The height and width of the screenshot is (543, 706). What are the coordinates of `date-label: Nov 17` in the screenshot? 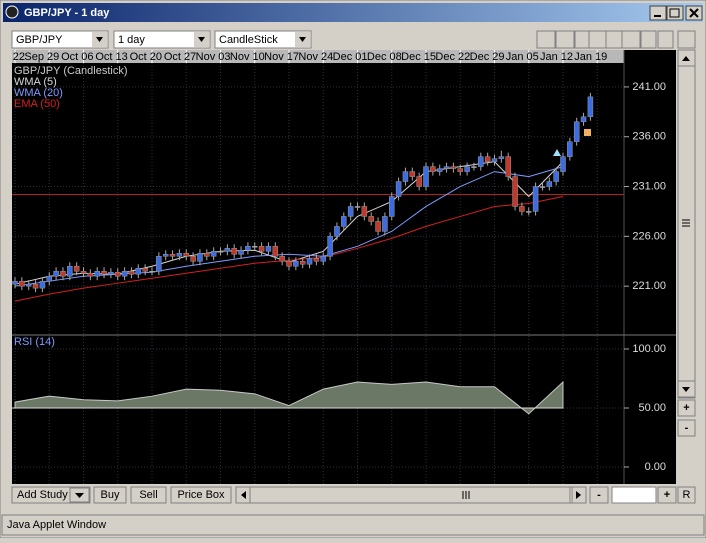 It's located at (281, 57).